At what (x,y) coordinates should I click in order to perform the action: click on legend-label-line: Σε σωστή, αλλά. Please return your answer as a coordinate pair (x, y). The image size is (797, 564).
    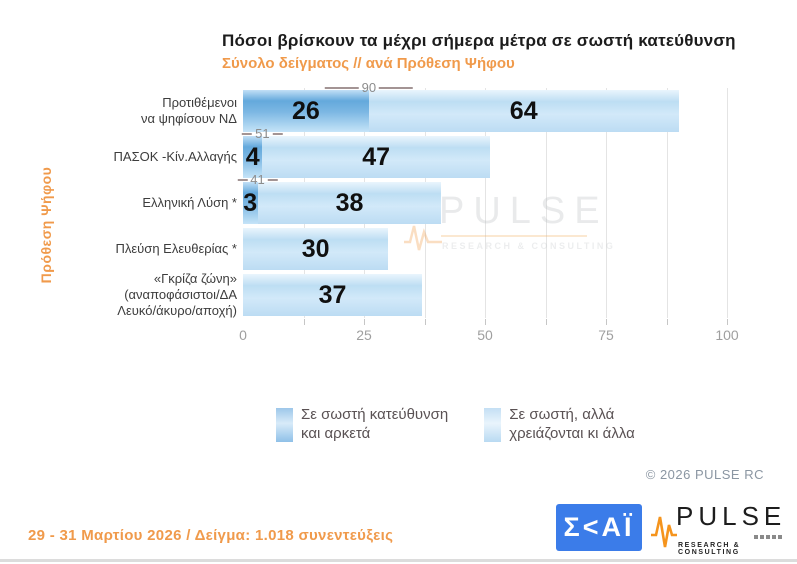
    Looking at the image, I should click on (562, 414).